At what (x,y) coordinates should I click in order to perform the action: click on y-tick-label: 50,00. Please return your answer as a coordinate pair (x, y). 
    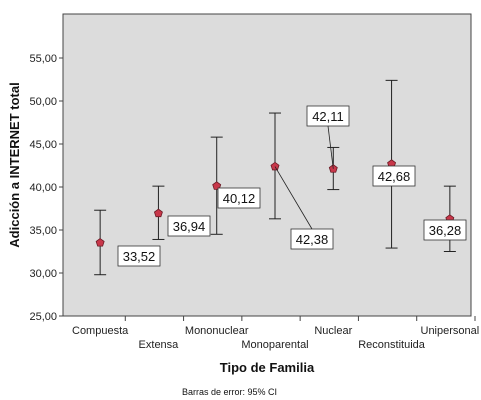
    Looking at the image, I should click on (43, 102).